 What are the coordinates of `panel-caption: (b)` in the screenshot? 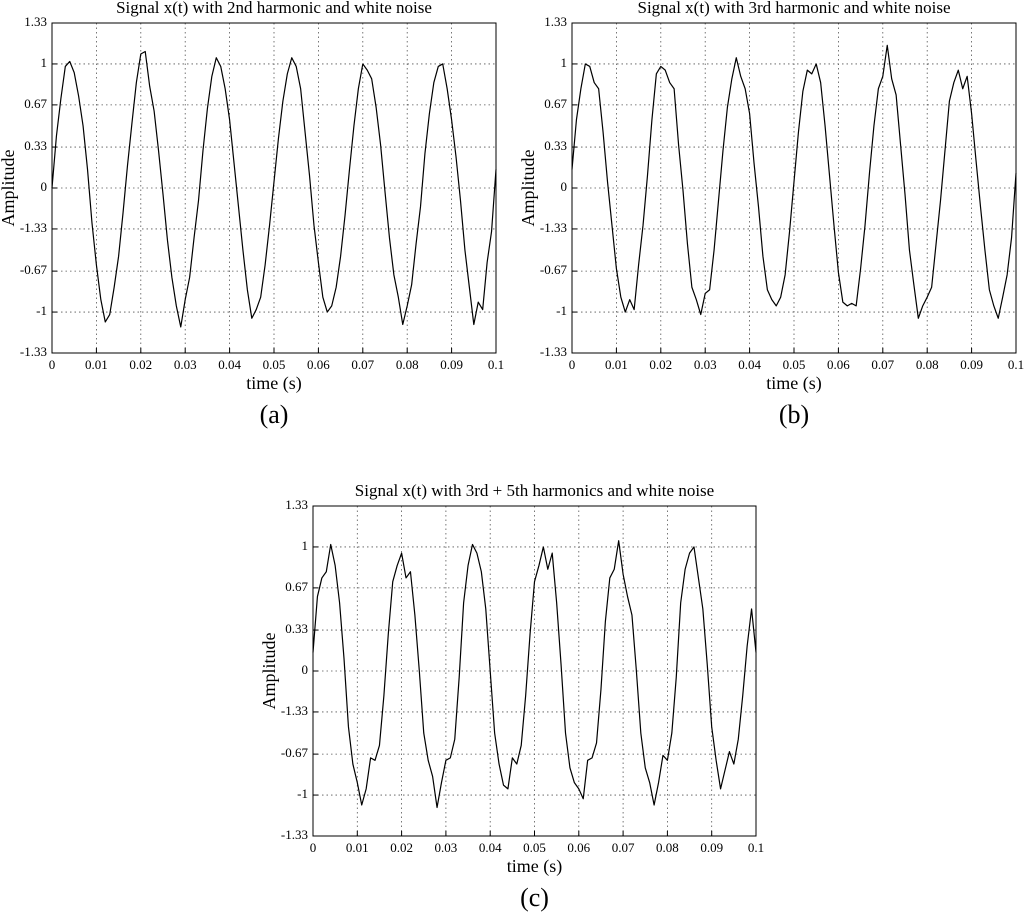 It's located at (794, 414).